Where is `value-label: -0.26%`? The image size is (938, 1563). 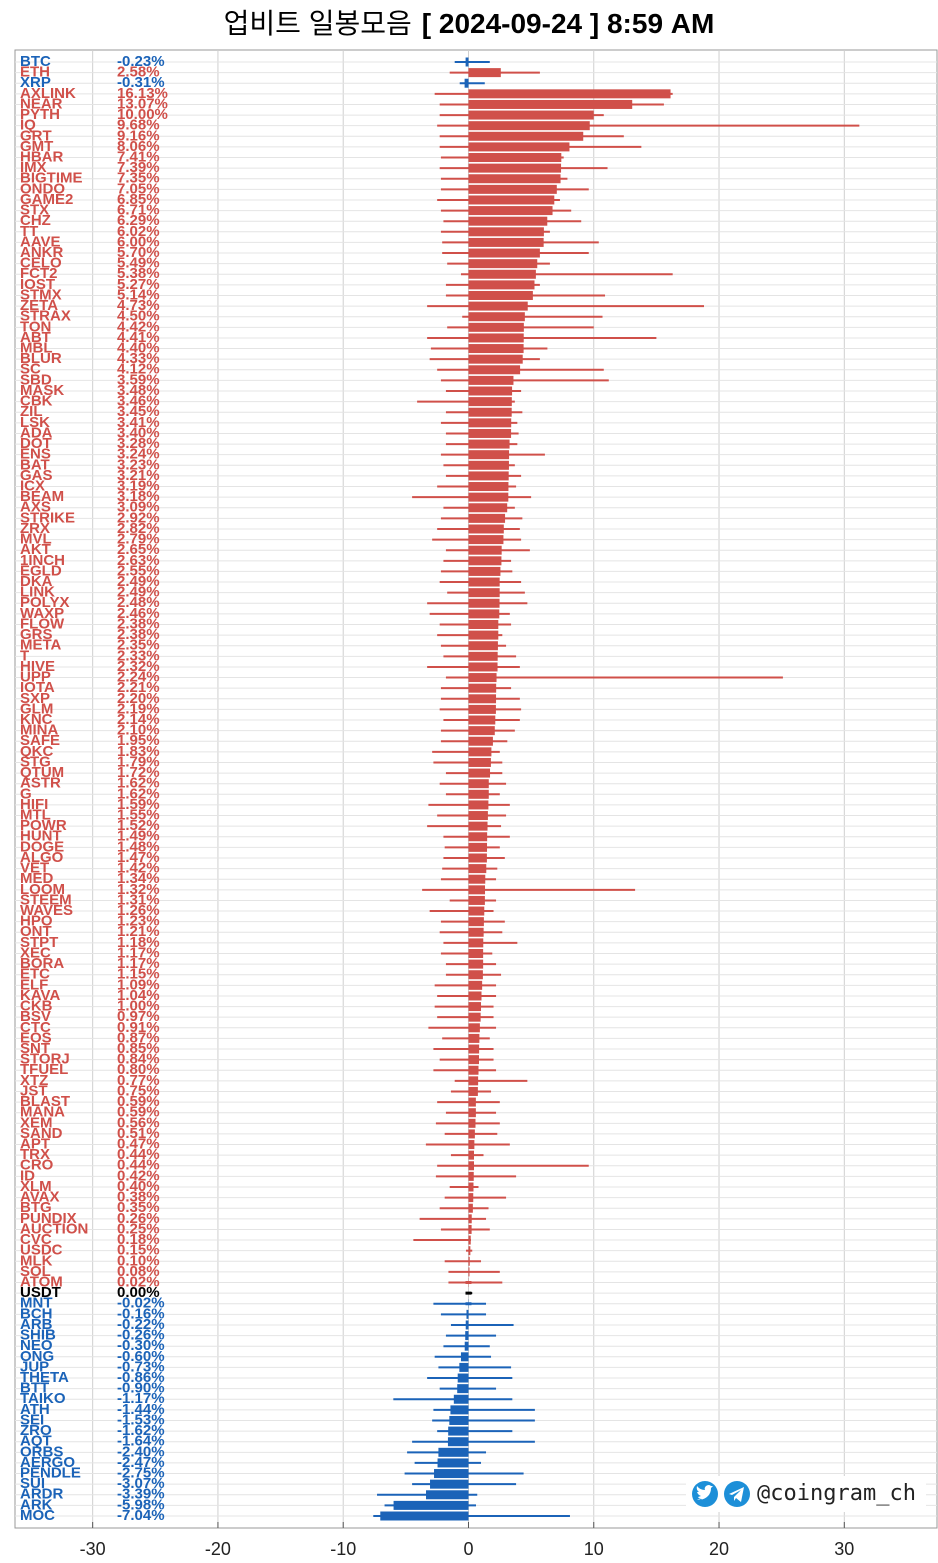 value-label: -0.26% is located at coordinates (141, 1335).